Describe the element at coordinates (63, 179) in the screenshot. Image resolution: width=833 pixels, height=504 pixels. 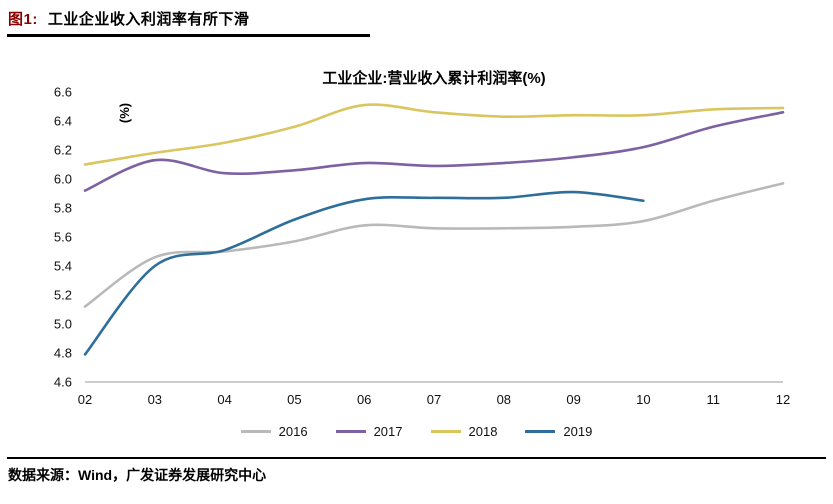
I see `y-tick-label: 6.0` at that location.